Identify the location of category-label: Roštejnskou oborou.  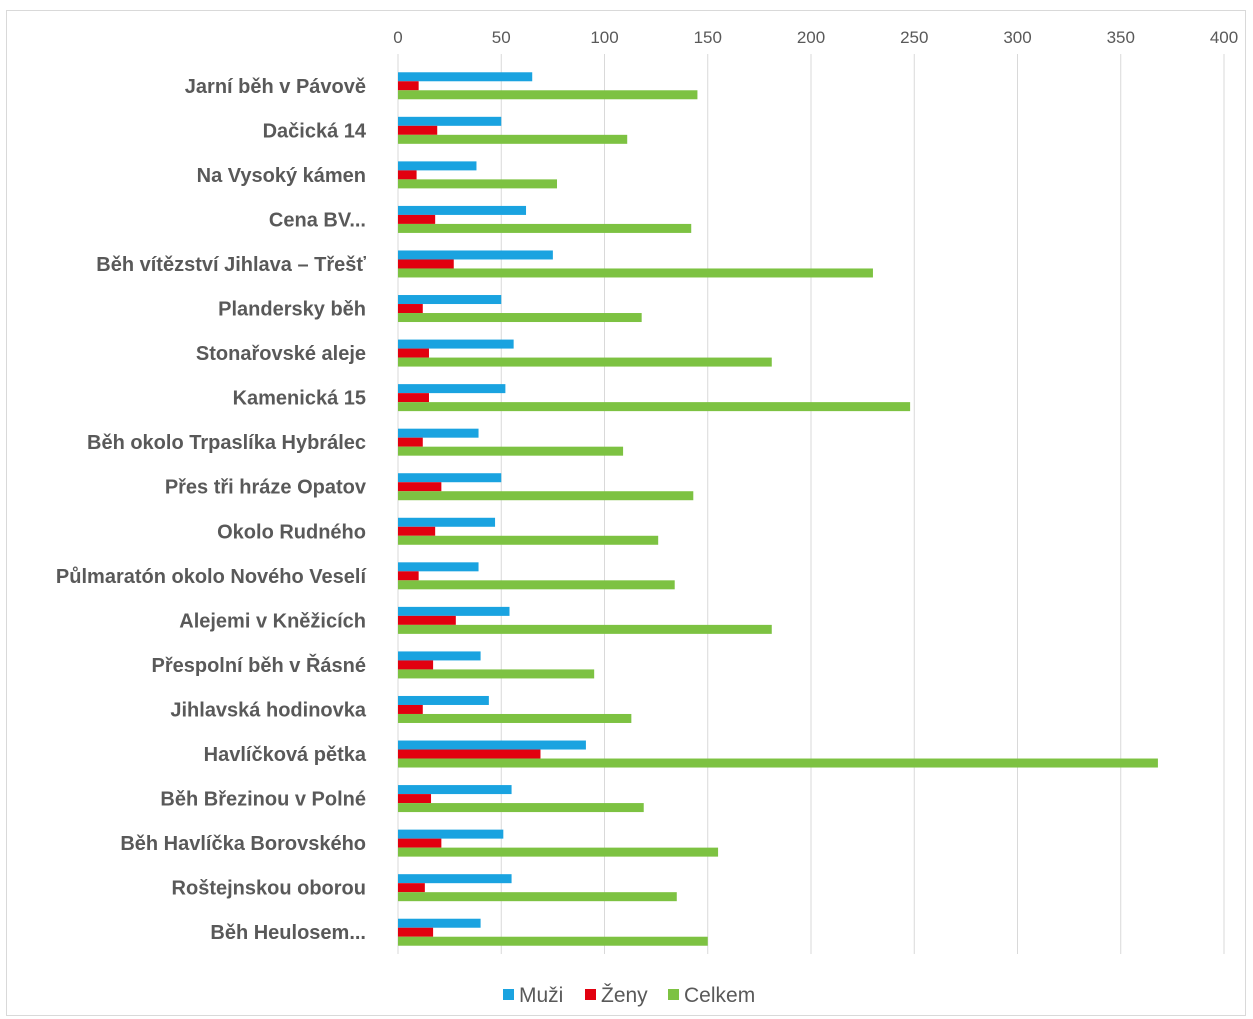
(269, 889).